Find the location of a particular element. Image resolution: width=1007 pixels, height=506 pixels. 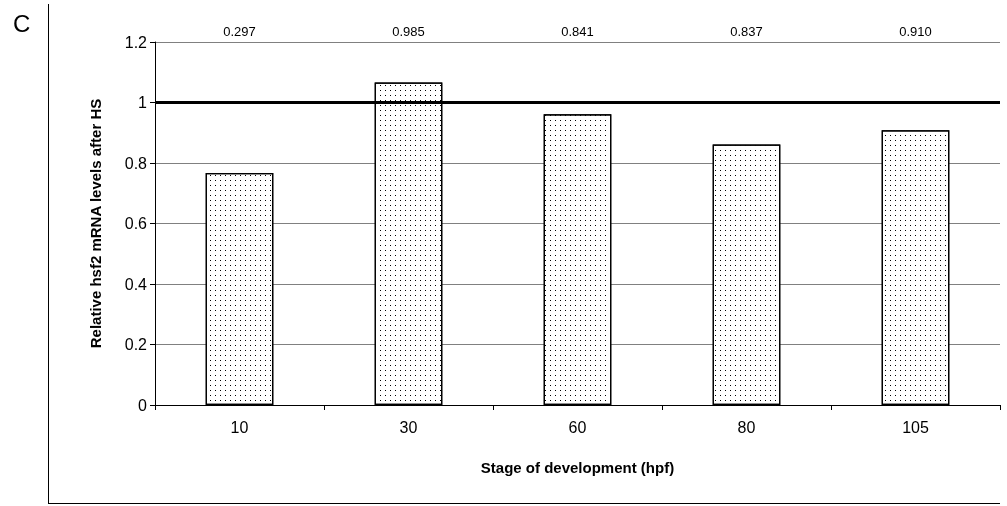

y-tick-label: 0 is located at coordinates (143, 405).